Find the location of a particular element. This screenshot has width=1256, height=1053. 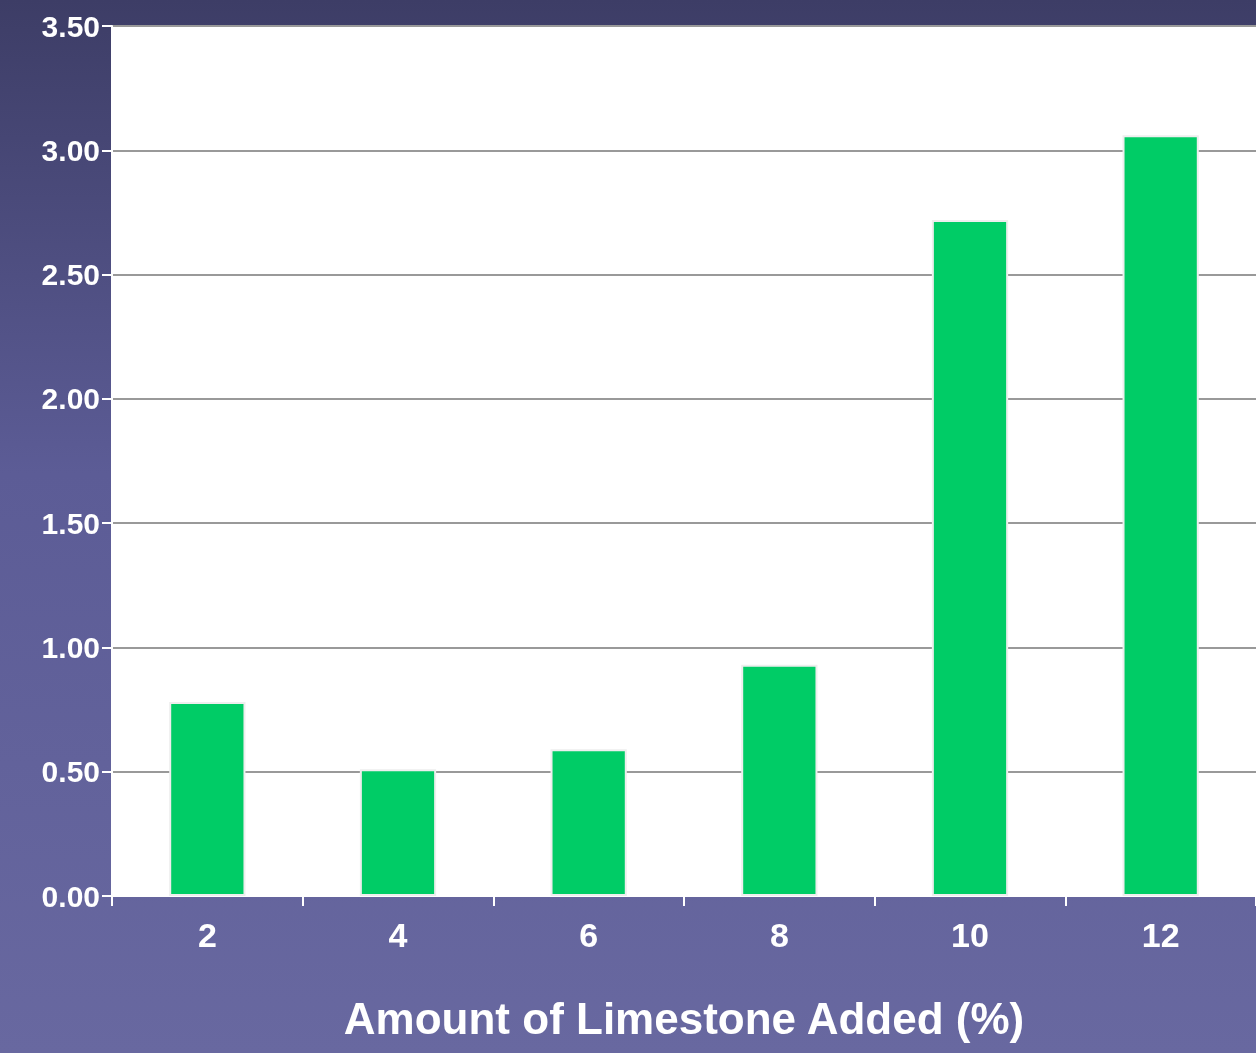

x-tick-label: 10 is located at coordinates (970, 935).